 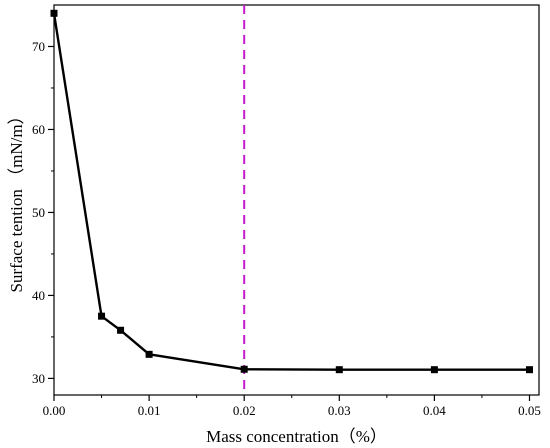 What do you see at coordinates (529, 410) in the screenshot?
I see `x-tick-label: 0.05` at bounding box center [529, 410].